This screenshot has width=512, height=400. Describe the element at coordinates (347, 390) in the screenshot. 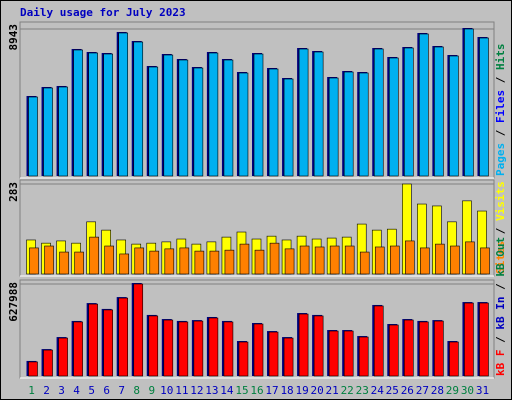

I see `x-tick-label: 22` at that location.